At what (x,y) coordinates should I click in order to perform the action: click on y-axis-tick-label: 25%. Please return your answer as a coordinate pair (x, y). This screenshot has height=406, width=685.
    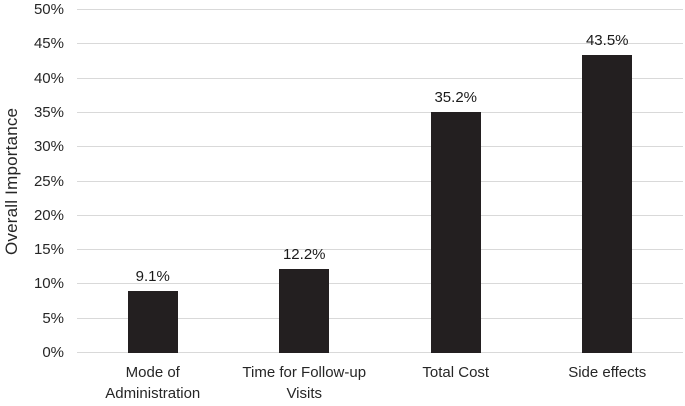
    Looking at the image, I should click on (48, 181).